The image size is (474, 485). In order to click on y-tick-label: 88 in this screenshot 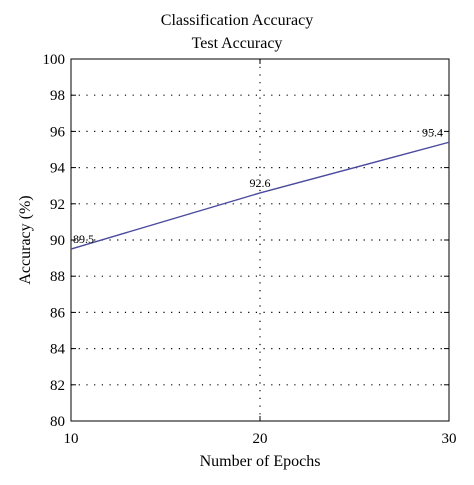, I will do `click(57, 277)`.